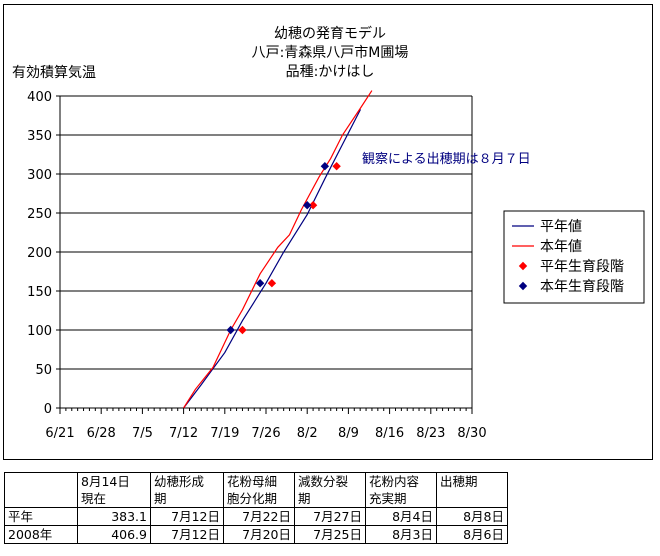 Image resolution: width=660 pixels, height=556 pixels. Describe the element at coordinates (259, 534) in the screenshot. I see `table-cell: 7月20日` at that location.